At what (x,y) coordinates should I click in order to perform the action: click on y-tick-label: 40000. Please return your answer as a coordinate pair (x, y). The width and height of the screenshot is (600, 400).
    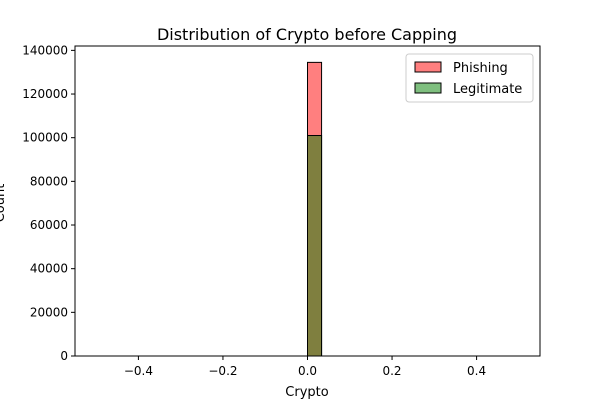
    Looking at the image, I should click on (49, 269).